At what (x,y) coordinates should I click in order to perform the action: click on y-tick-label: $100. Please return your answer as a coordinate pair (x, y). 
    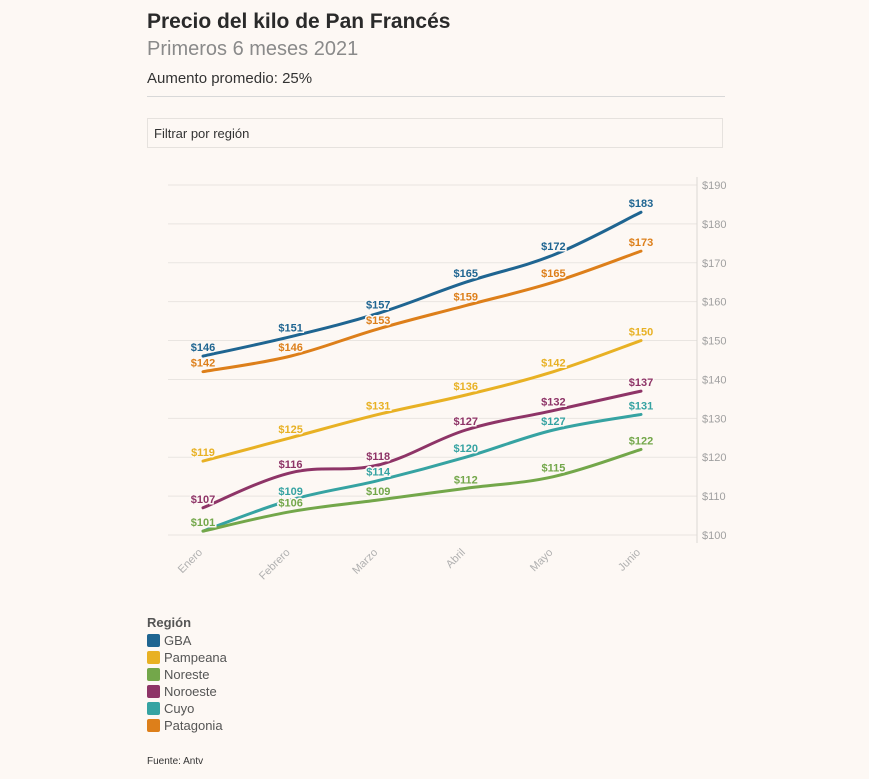
    Looking at the image, I should click on (714, 536).